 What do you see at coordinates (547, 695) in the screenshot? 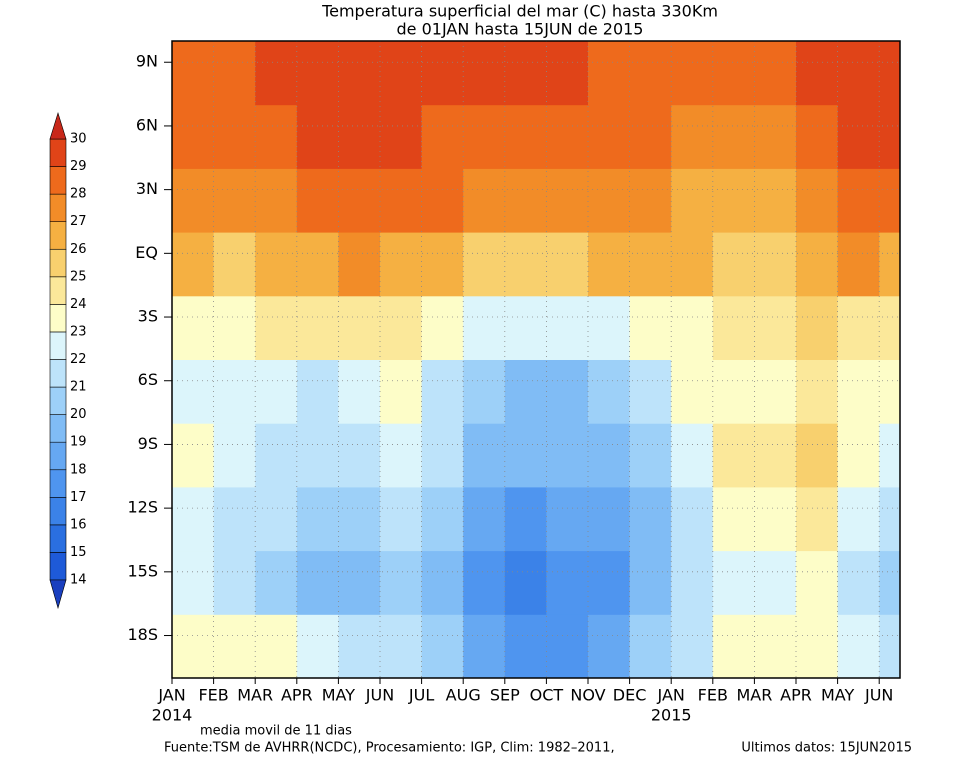
I see `x-tick-label: OCT` at bounding box center [547, 695].